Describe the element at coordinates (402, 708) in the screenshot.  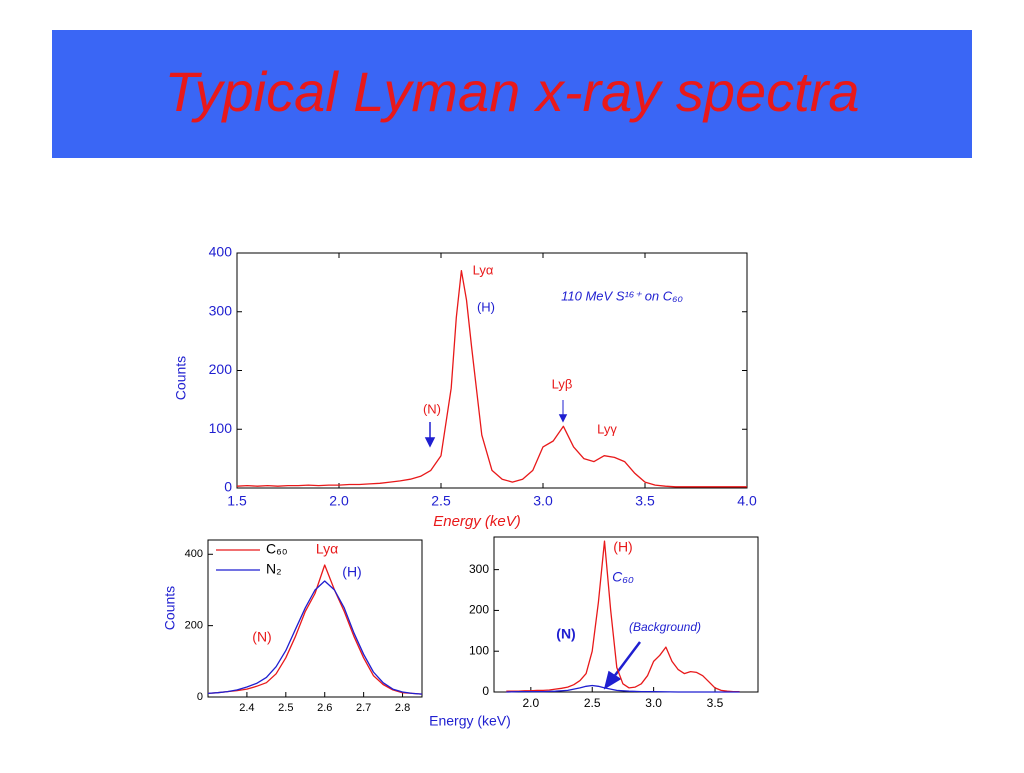
I see `x-tick-label: 2.8` at that location.